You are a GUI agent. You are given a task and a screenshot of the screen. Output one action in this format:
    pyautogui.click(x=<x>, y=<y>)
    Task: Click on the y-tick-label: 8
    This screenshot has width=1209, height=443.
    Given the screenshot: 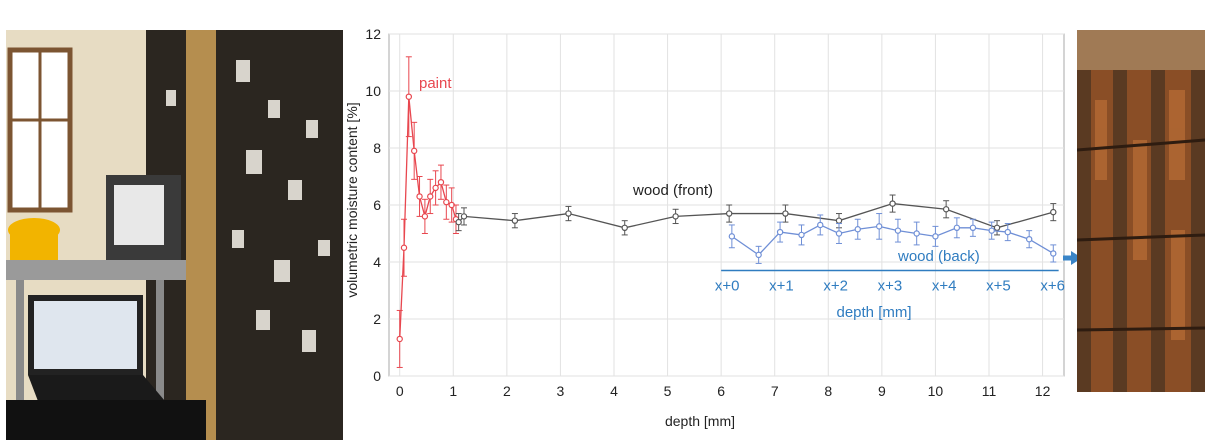 What is the action you would take?
    pyautogui.click(x=377, y=148)
    